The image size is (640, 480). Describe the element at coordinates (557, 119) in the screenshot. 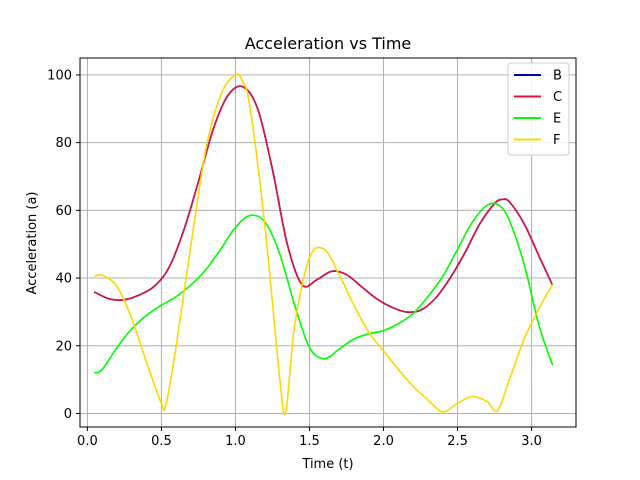

I see `legend-label-e: E` at that location.